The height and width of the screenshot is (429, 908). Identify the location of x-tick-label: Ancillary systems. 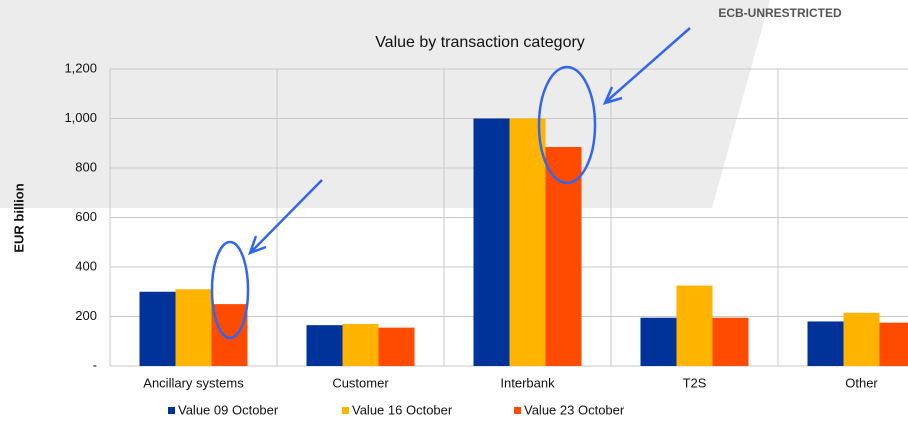
(193, 382).